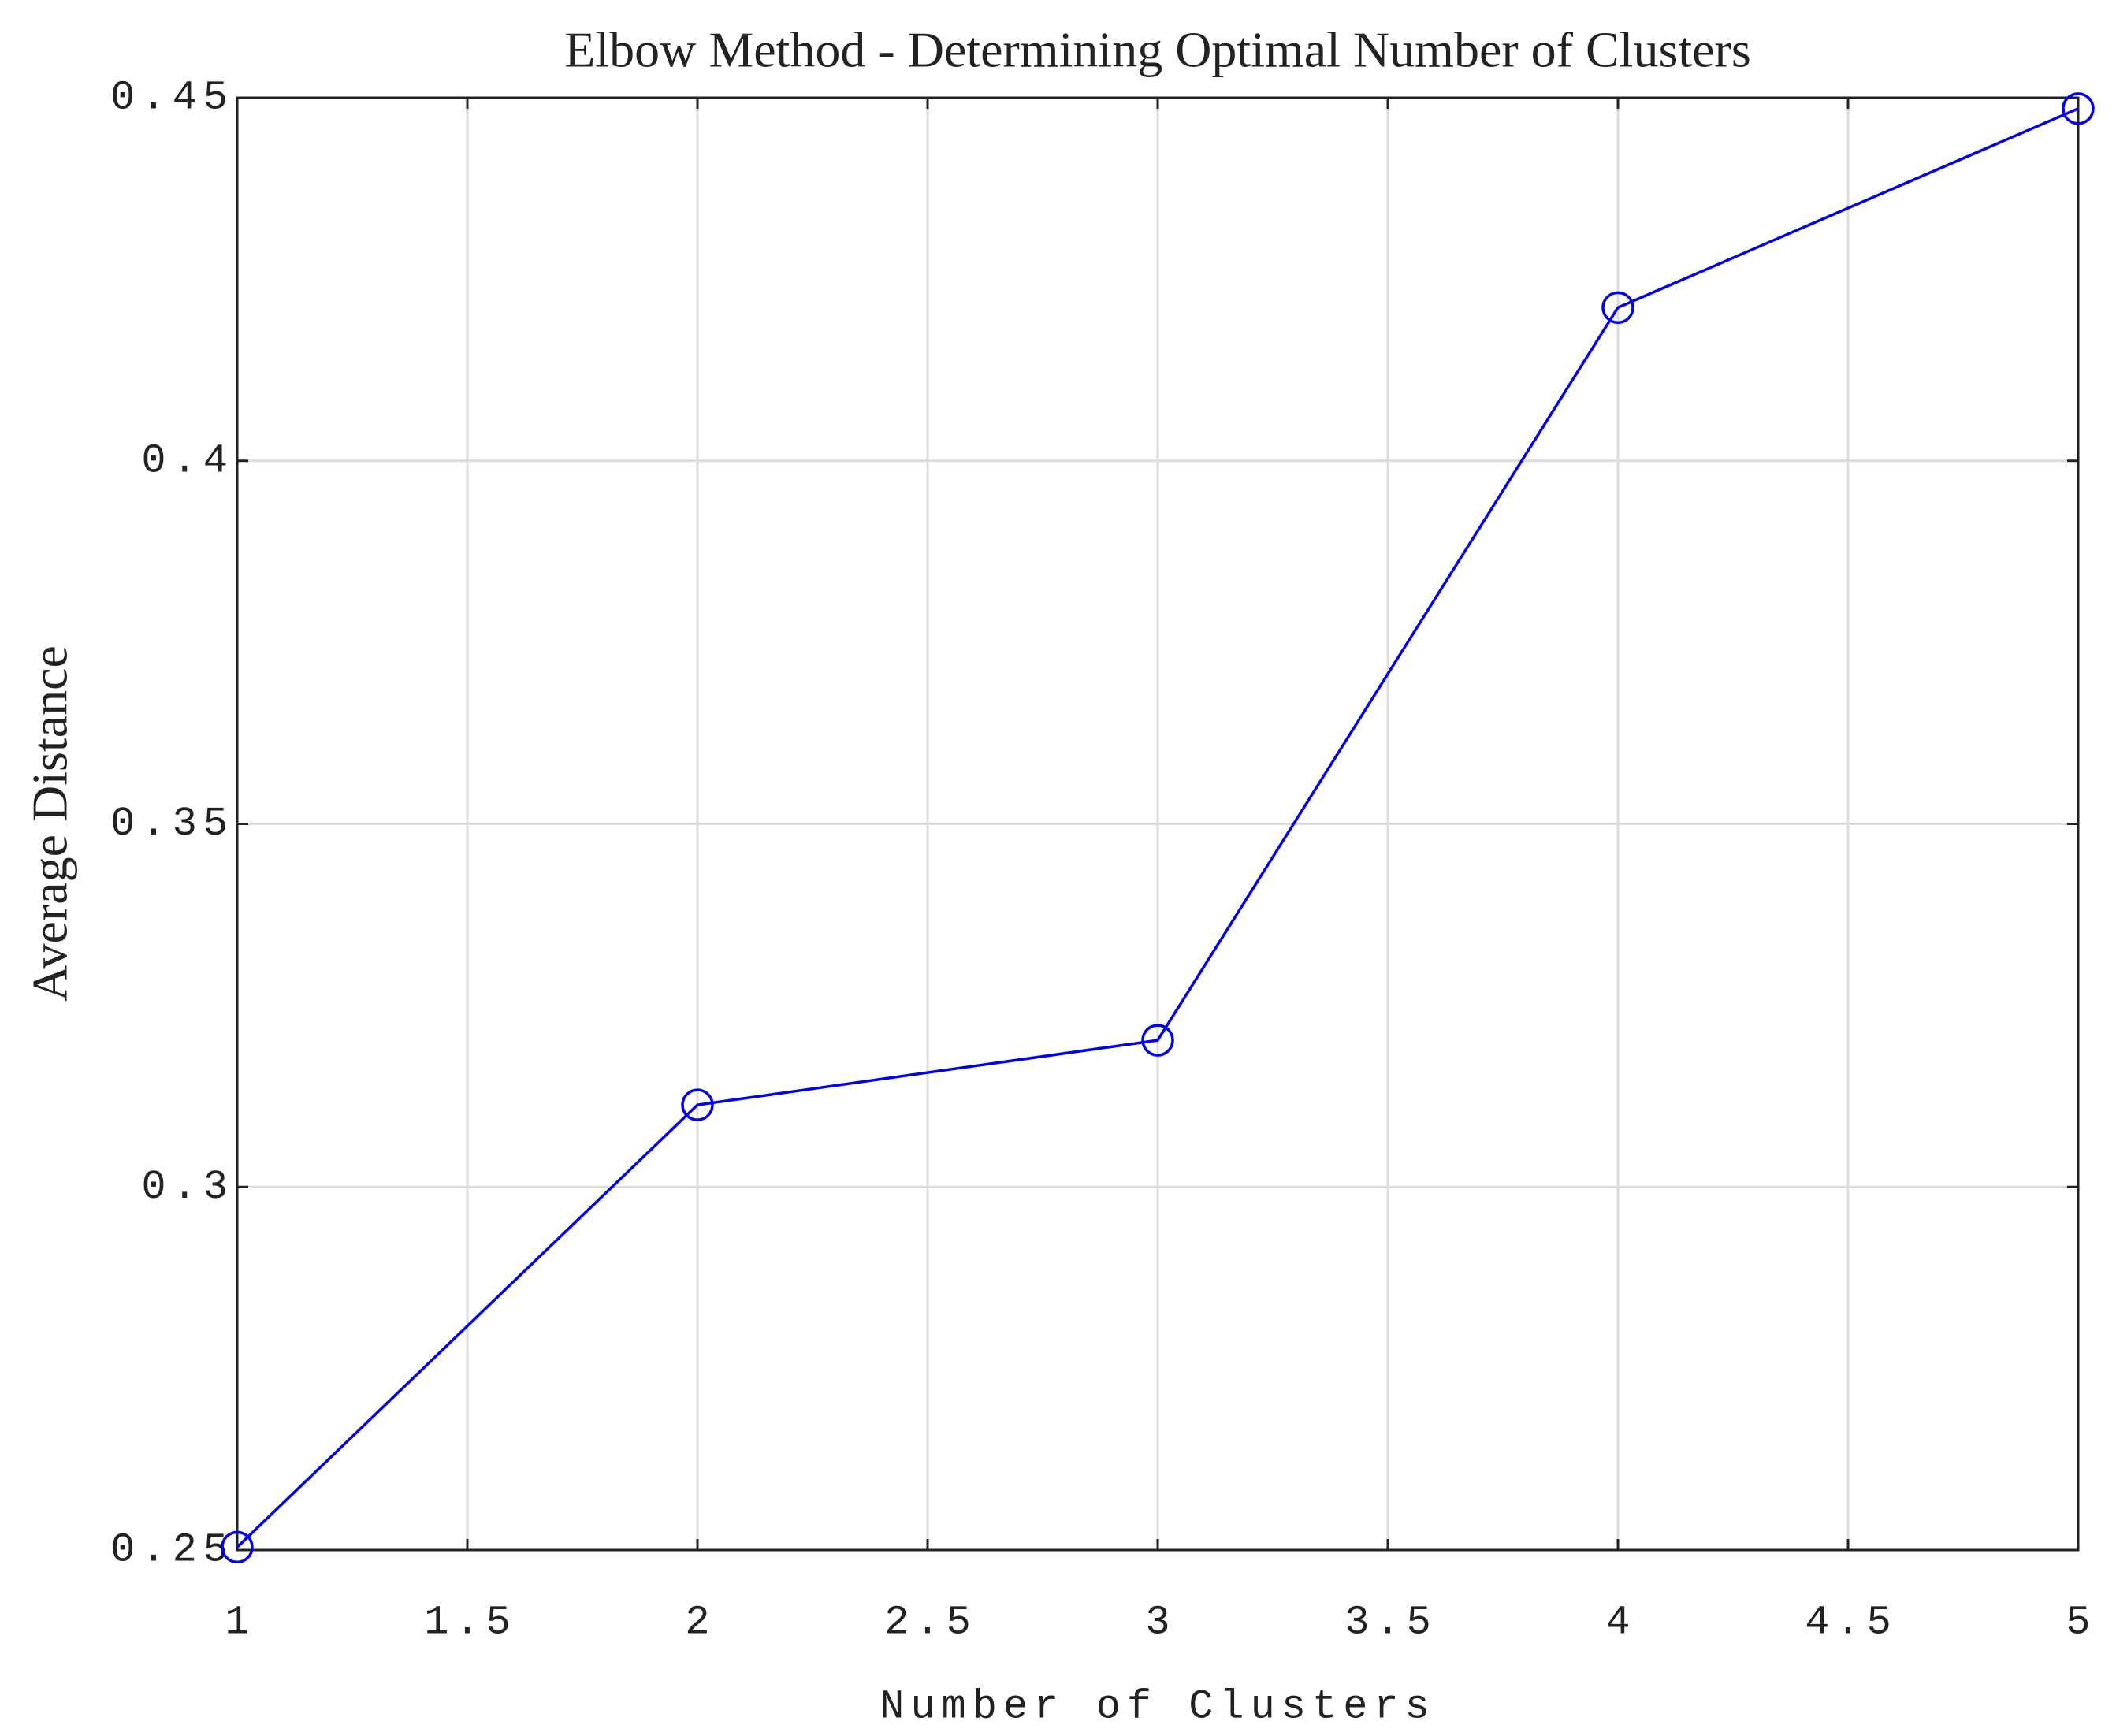  What do you see at coordinates (187, 460) in the screenshot?
I see `y-tick-label: 0.4` at bounding box center [187, 460].